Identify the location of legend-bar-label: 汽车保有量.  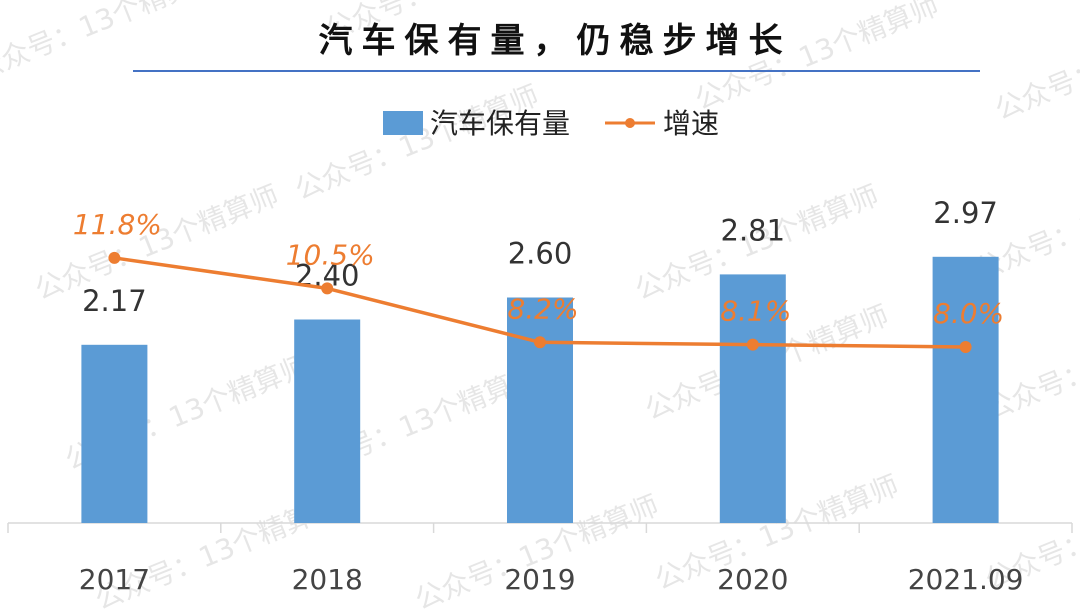
(500, 123).